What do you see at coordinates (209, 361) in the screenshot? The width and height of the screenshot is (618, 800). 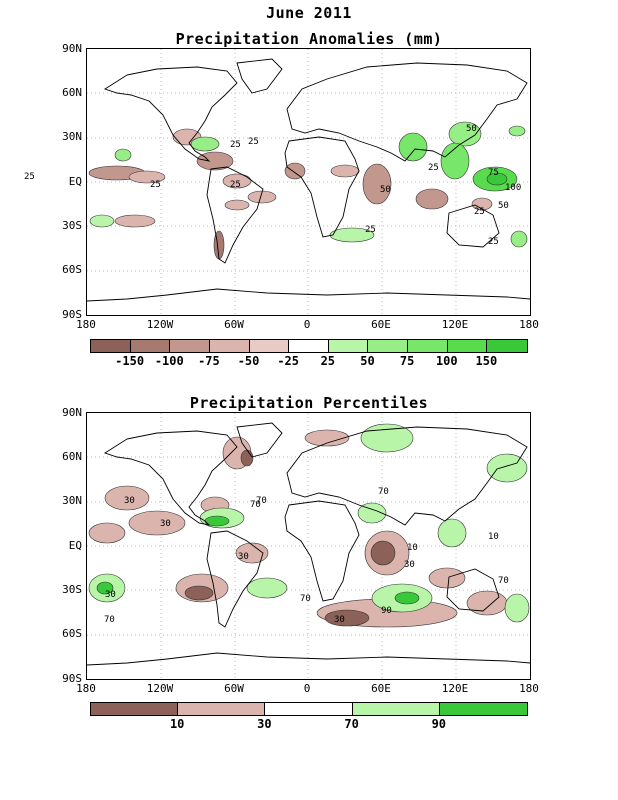 I see `colorbar-label: -75` at bounding box center [209, 361].